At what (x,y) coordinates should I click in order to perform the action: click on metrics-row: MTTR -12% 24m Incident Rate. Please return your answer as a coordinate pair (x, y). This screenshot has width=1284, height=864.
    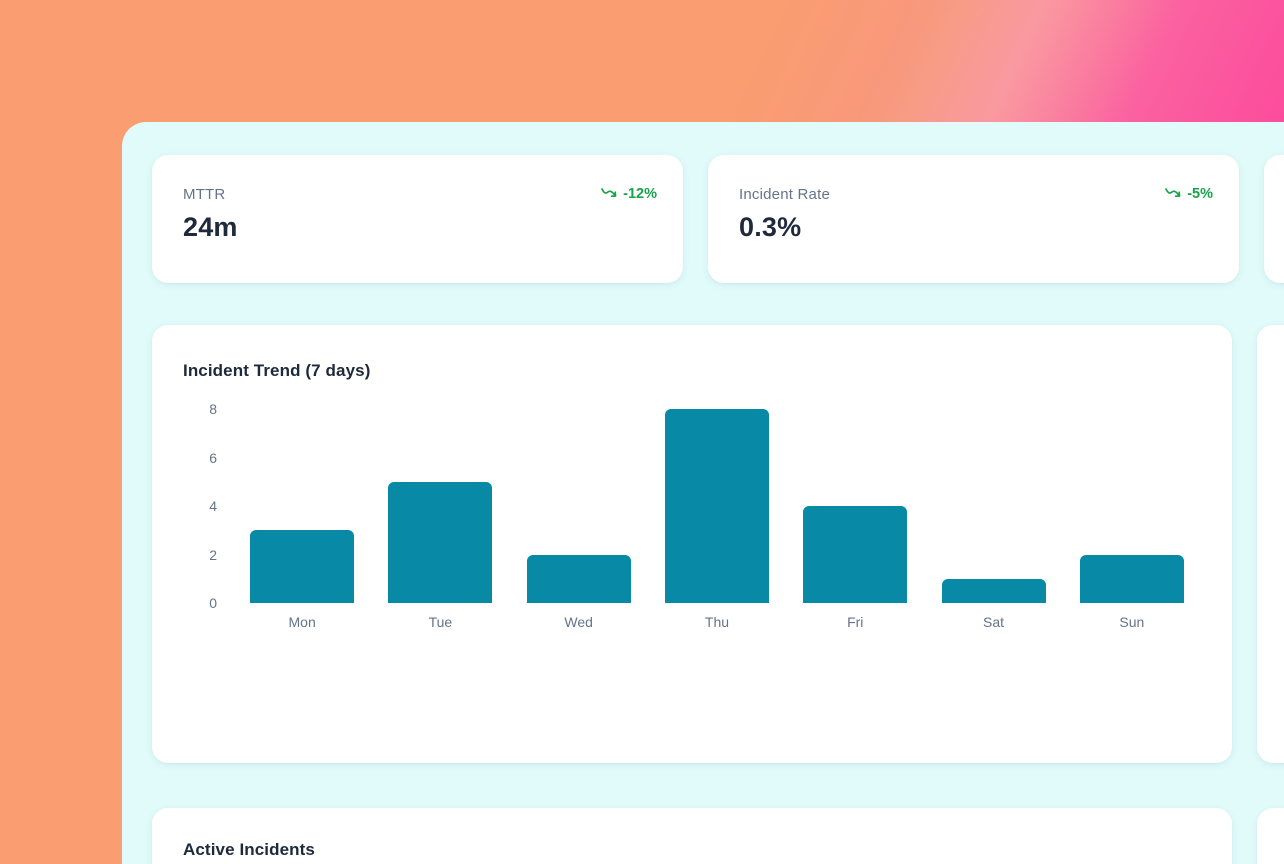
    Looking at the image, I should click on (718, 219).